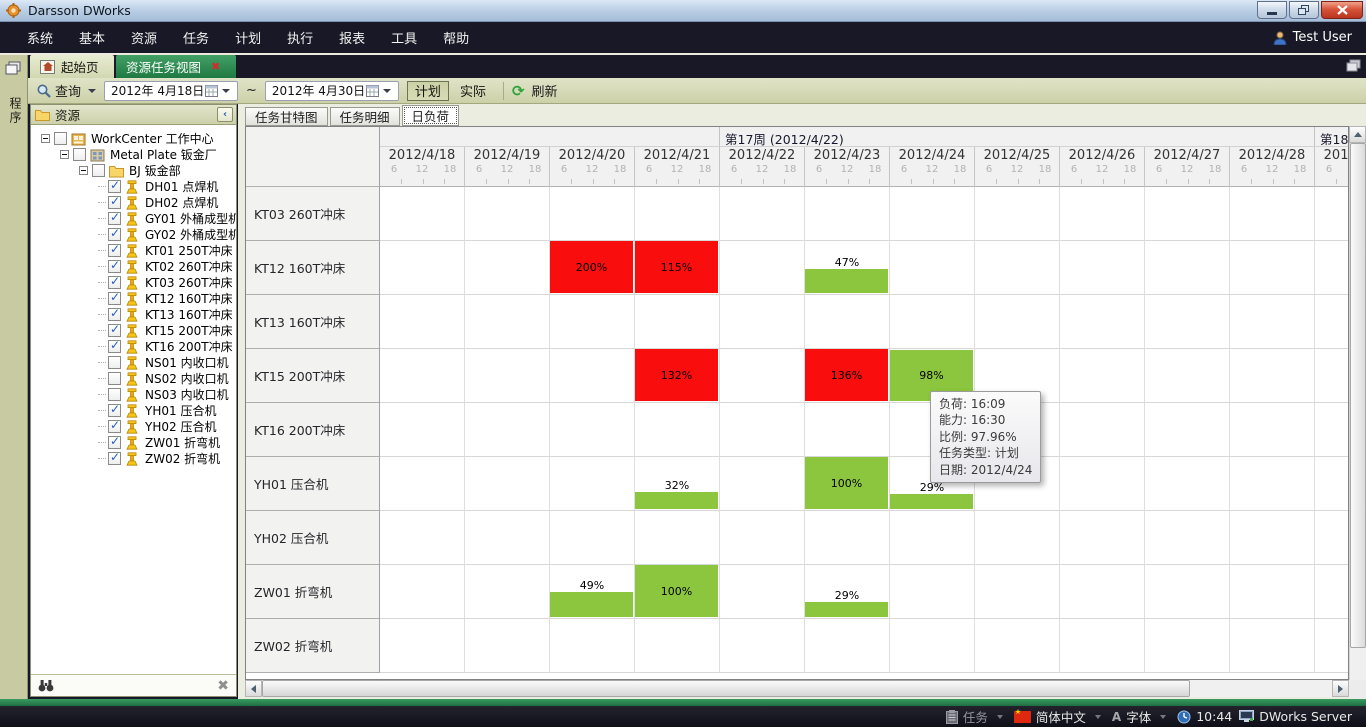 This screenshot has height=727, width=1366. What do you see at coordinates (932, 592) in the screenshot?
I see `load-cell-ZW01-2012/4/24` at bounding box center [932, 592].